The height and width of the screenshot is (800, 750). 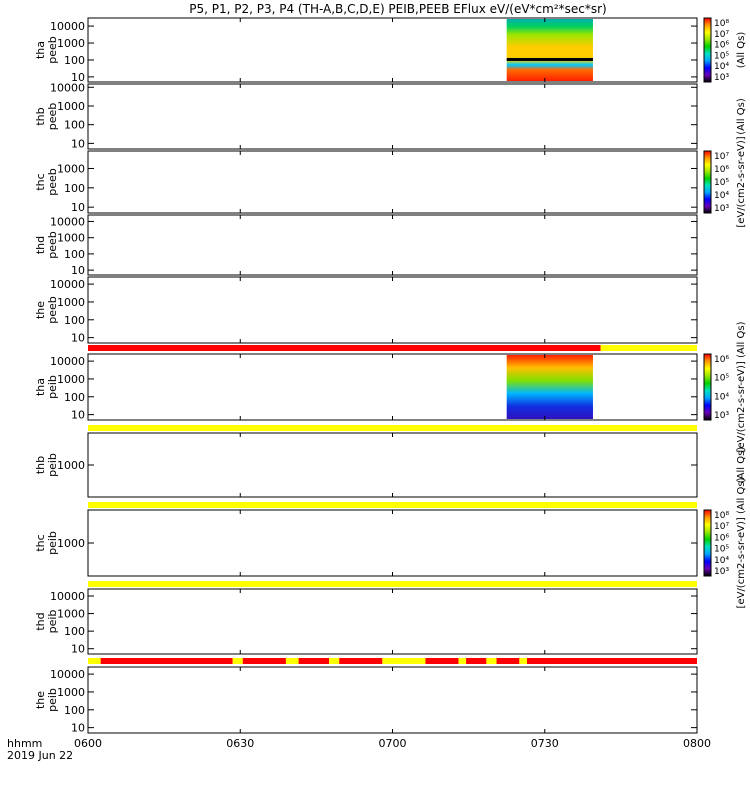 What do you see at coordinates (40, 755) in the screenshot?
I see `time-axis-date: 2019 Jun 22` at bounding box center [40, 755].